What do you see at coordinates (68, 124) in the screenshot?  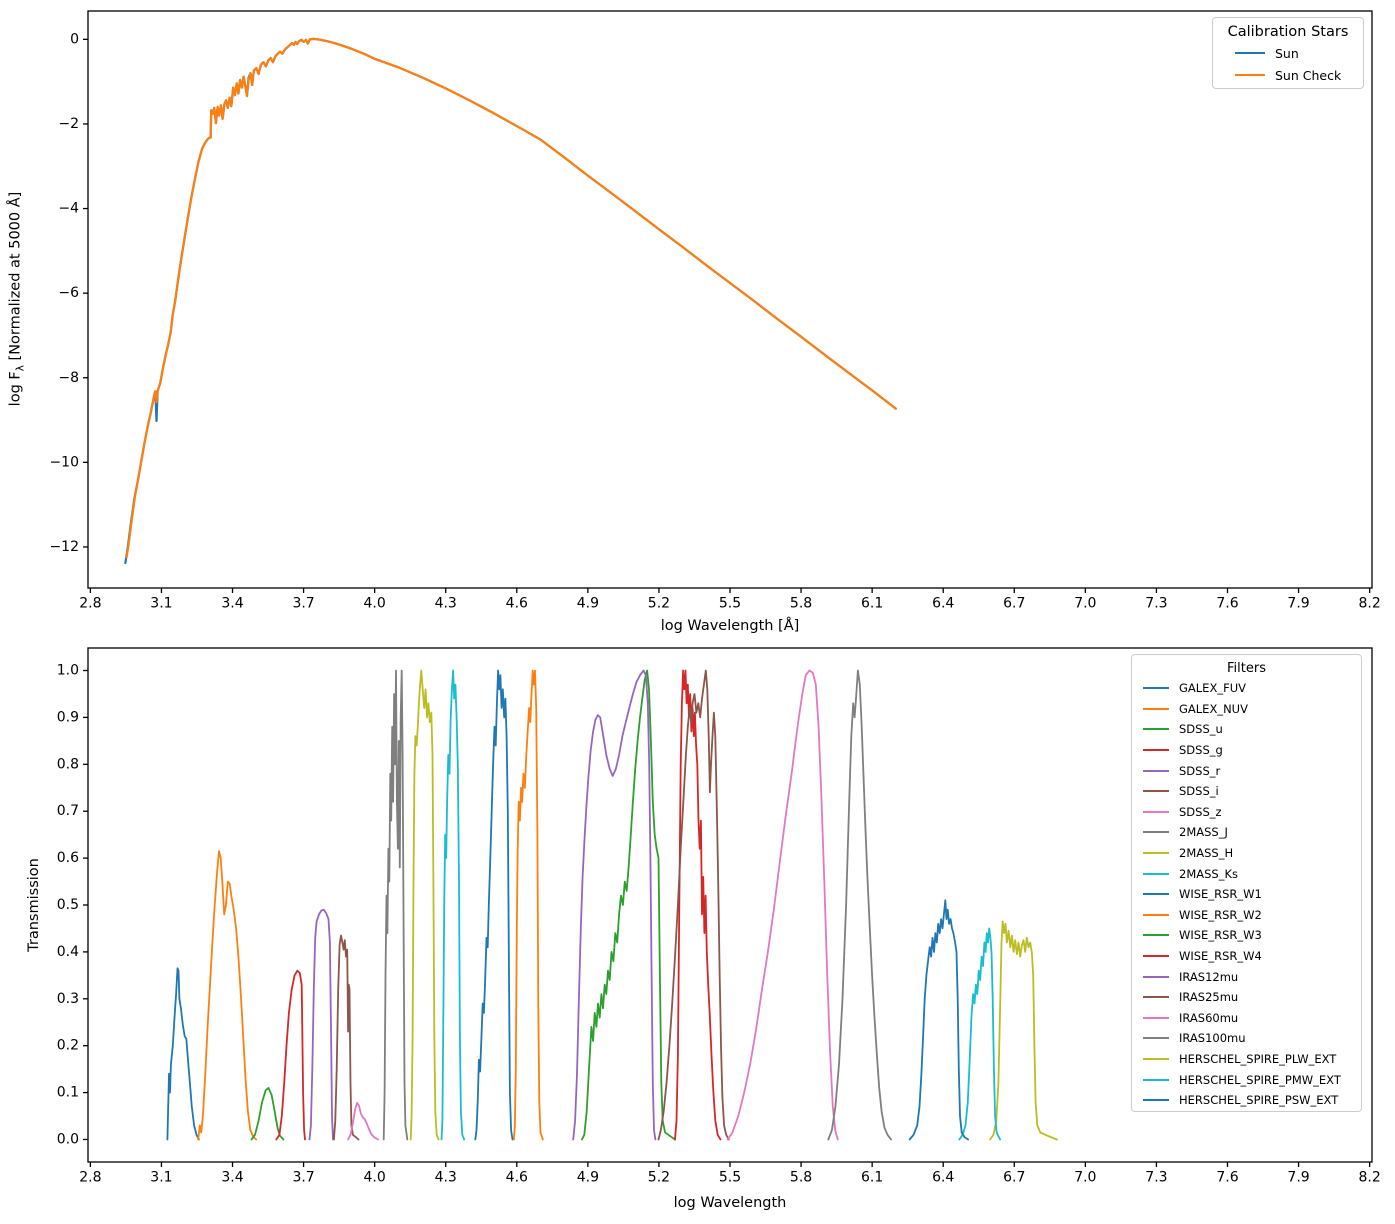 I see `top-y-tick-label: −2` at bounding box center [68, 124].